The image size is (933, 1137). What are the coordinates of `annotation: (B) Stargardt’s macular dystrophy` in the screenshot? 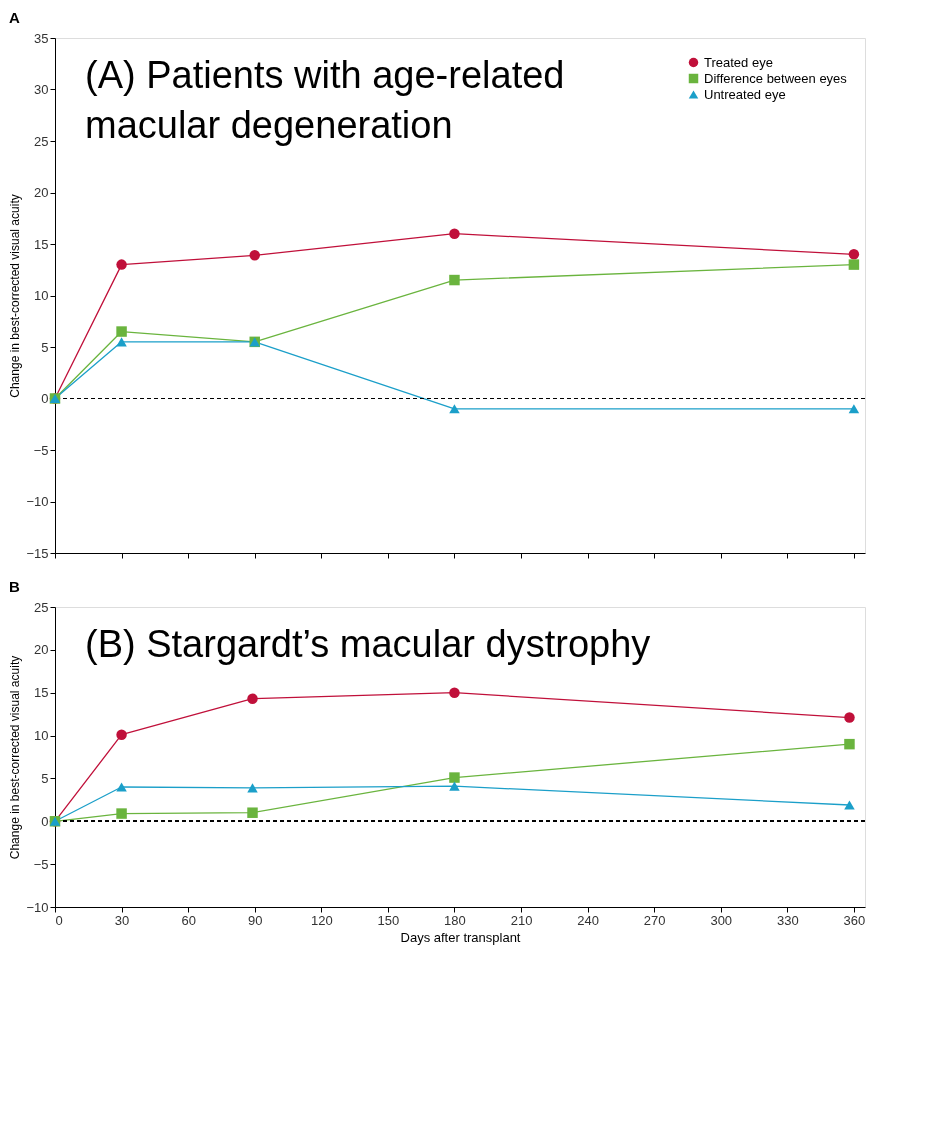 It's located at (368, 644).